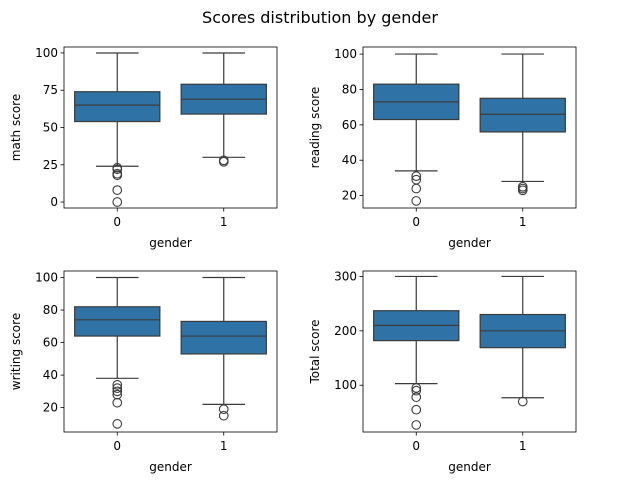 Image resolution: width=640 pixels, height=480 pixels. What do you see at coordinates (50, 165) in the screenshot?
I see `y-tick-label: 25` at bounding box center [50, 165].